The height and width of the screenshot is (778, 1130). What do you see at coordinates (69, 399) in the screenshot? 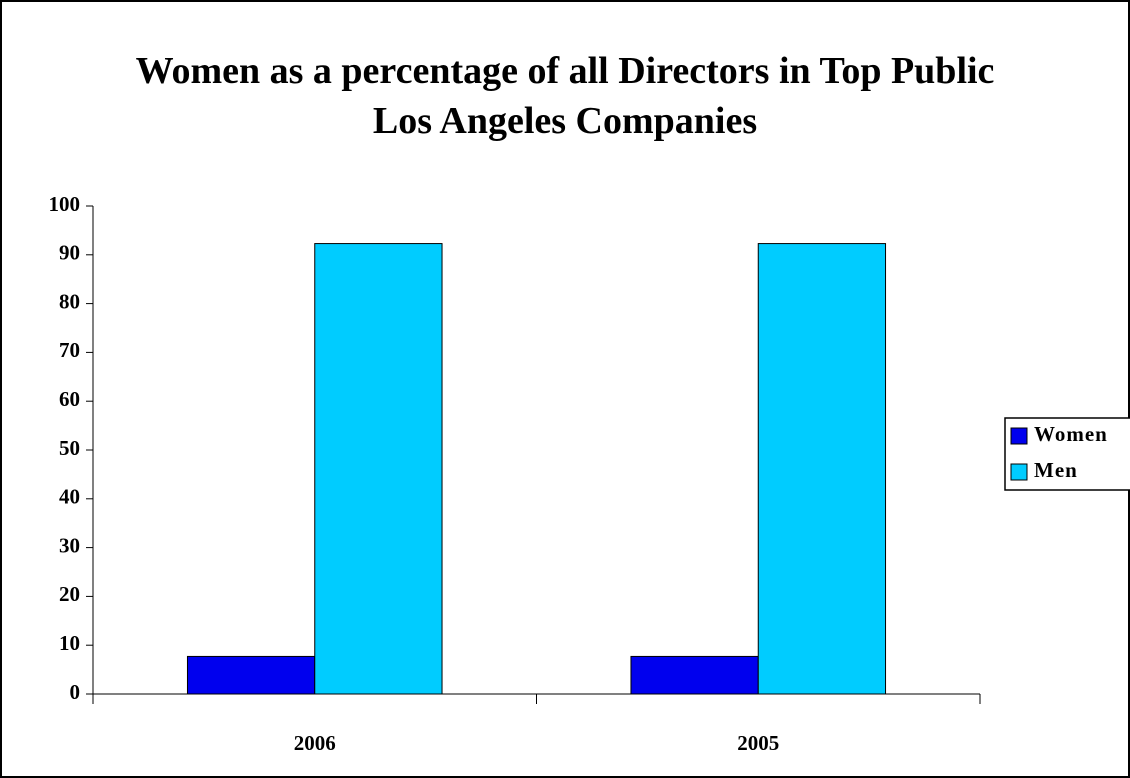
I see `y-tick-label: 60` at bounding box center [69, 399].